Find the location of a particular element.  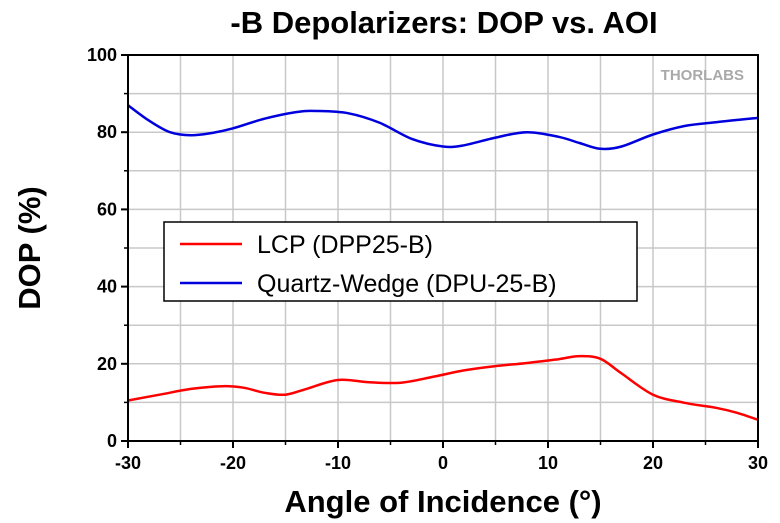

legend-box is located at coordinates (400, 261).